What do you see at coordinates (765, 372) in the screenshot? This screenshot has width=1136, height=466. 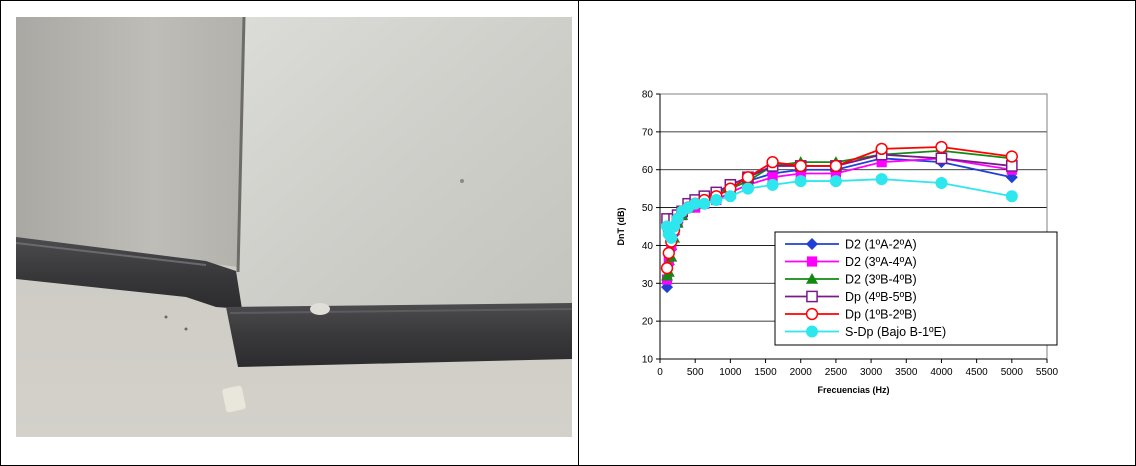 I see `xtick-label-1500: 1500` at bounding box center [765, 372].